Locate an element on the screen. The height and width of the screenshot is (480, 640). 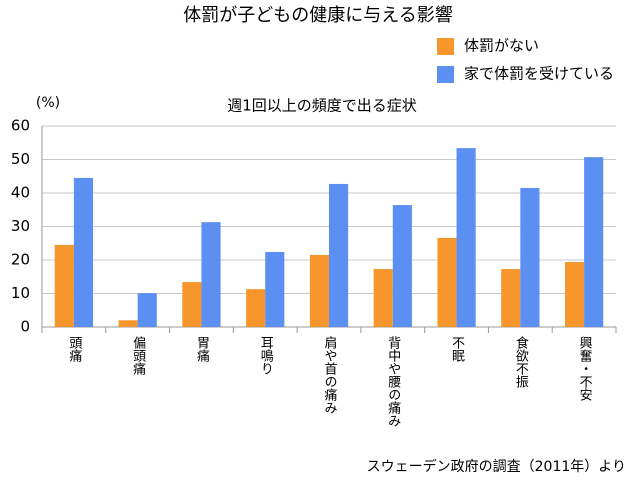
chart-subtitle: 週1回以上の頻度で出る症状 is located at coordinates (322, 106).